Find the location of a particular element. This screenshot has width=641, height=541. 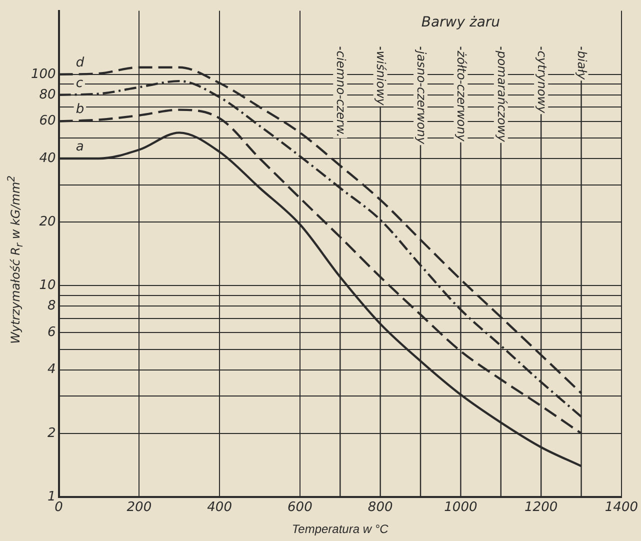

ref-line-label: wiśniowy is located at coordinates (381, 78).